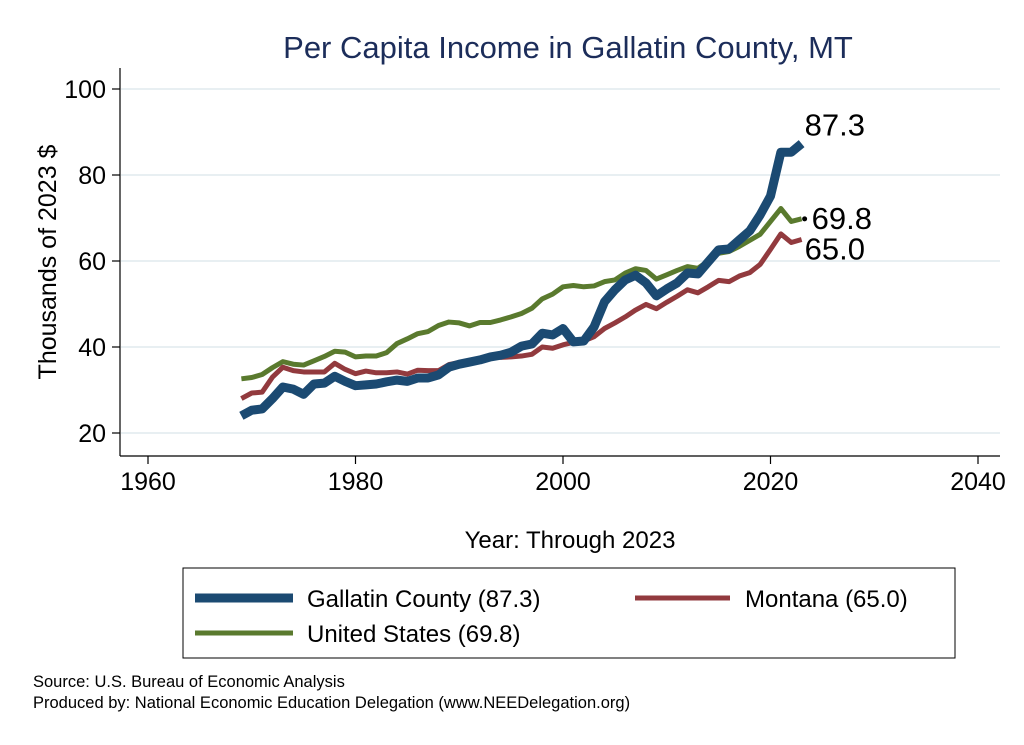 The width and height of the screenshot is (1024, 745). What do you see at coordinates (842, 218) in the screenshot?
I see `end-label-us: 69.8` at bounding box center [842, 218].